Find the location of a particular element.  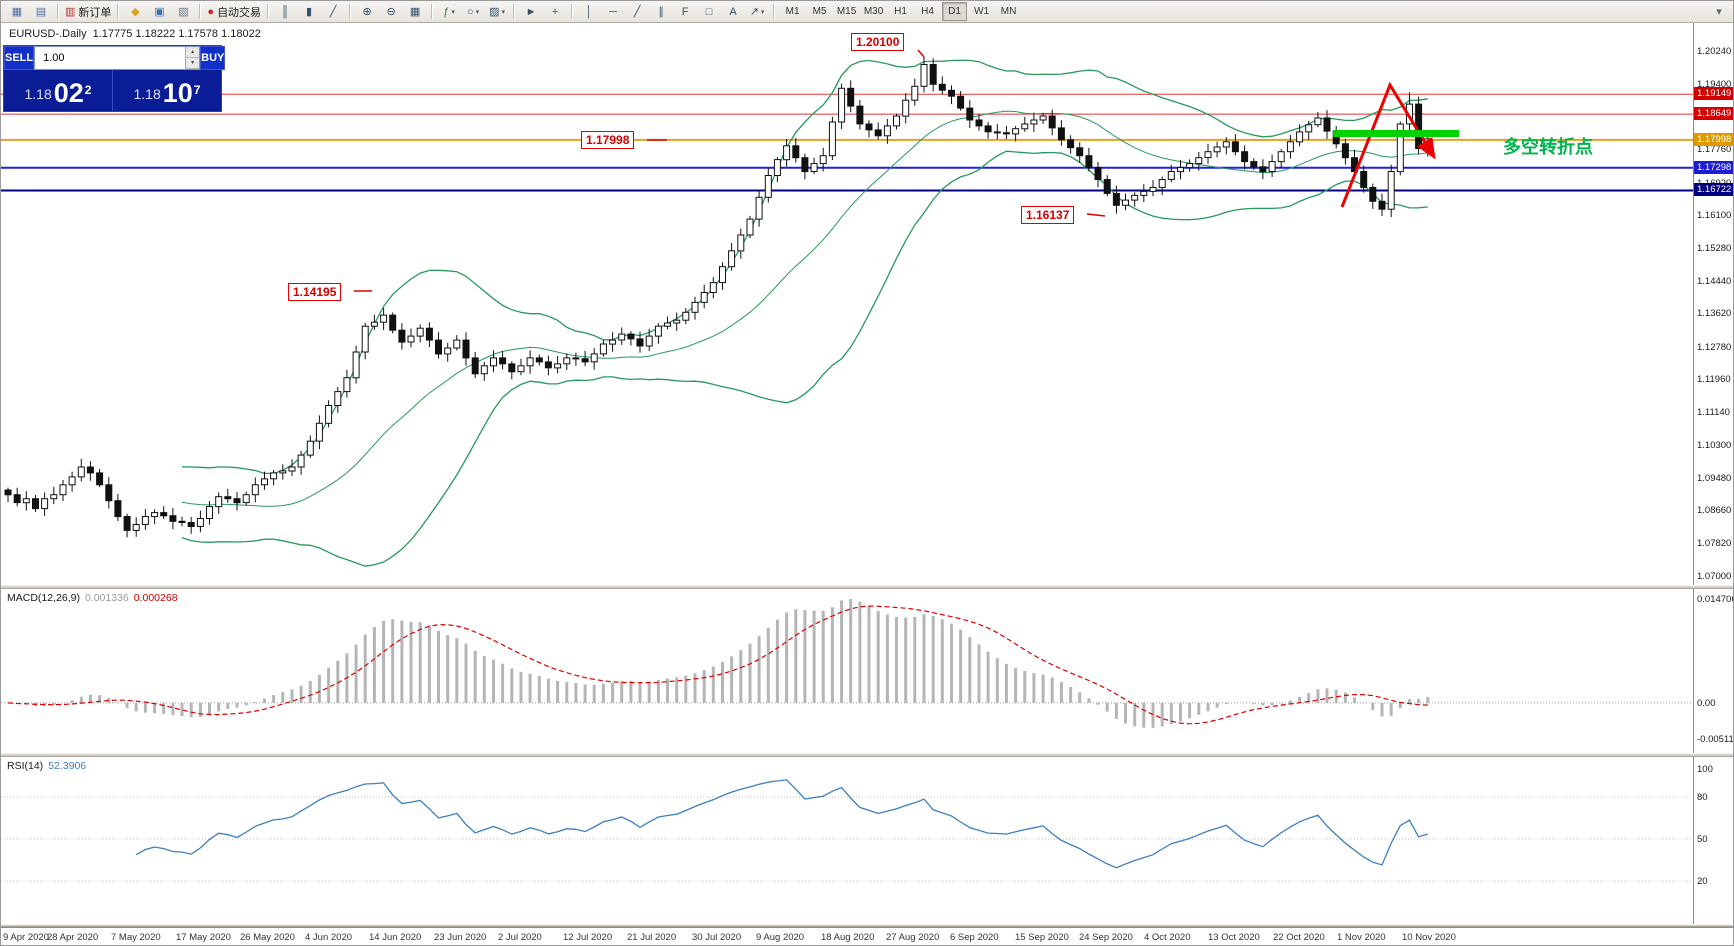

timeframe-w1-button: W1 is located at coordinates (982, 11).